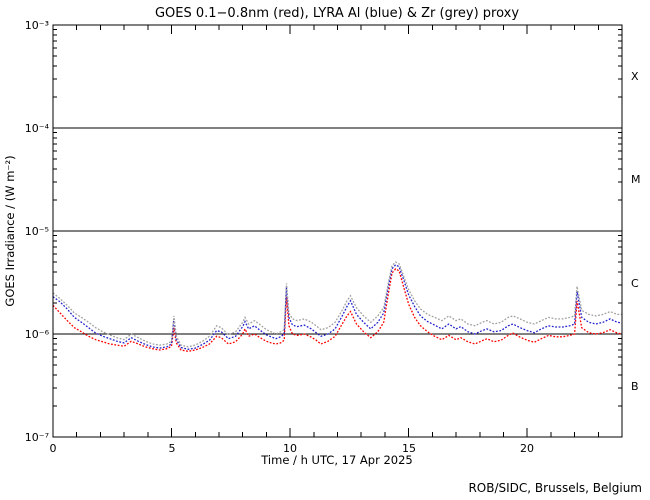 The image size is (650, 500). I want to click on flare-class-label-x: X, so click(635, 76).